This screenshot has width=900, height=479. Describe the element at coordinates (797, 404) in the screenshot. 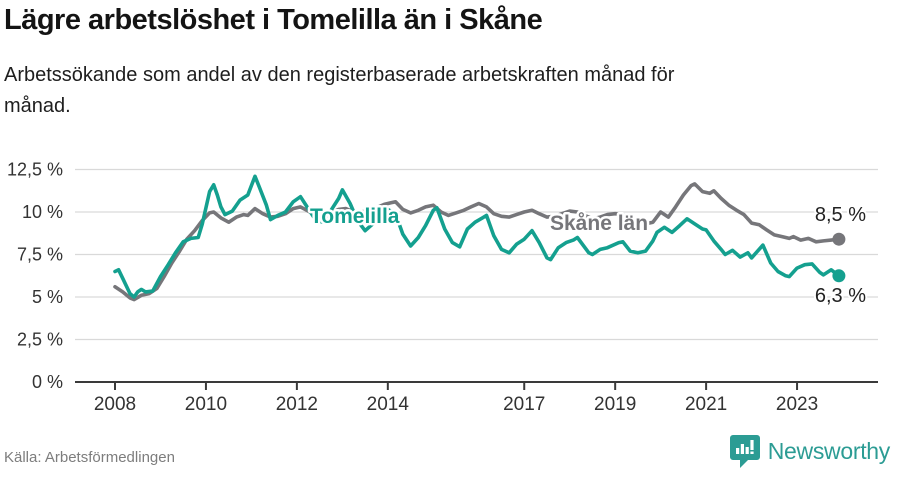

I see `x-axis-tick-label: 2023` at that location.